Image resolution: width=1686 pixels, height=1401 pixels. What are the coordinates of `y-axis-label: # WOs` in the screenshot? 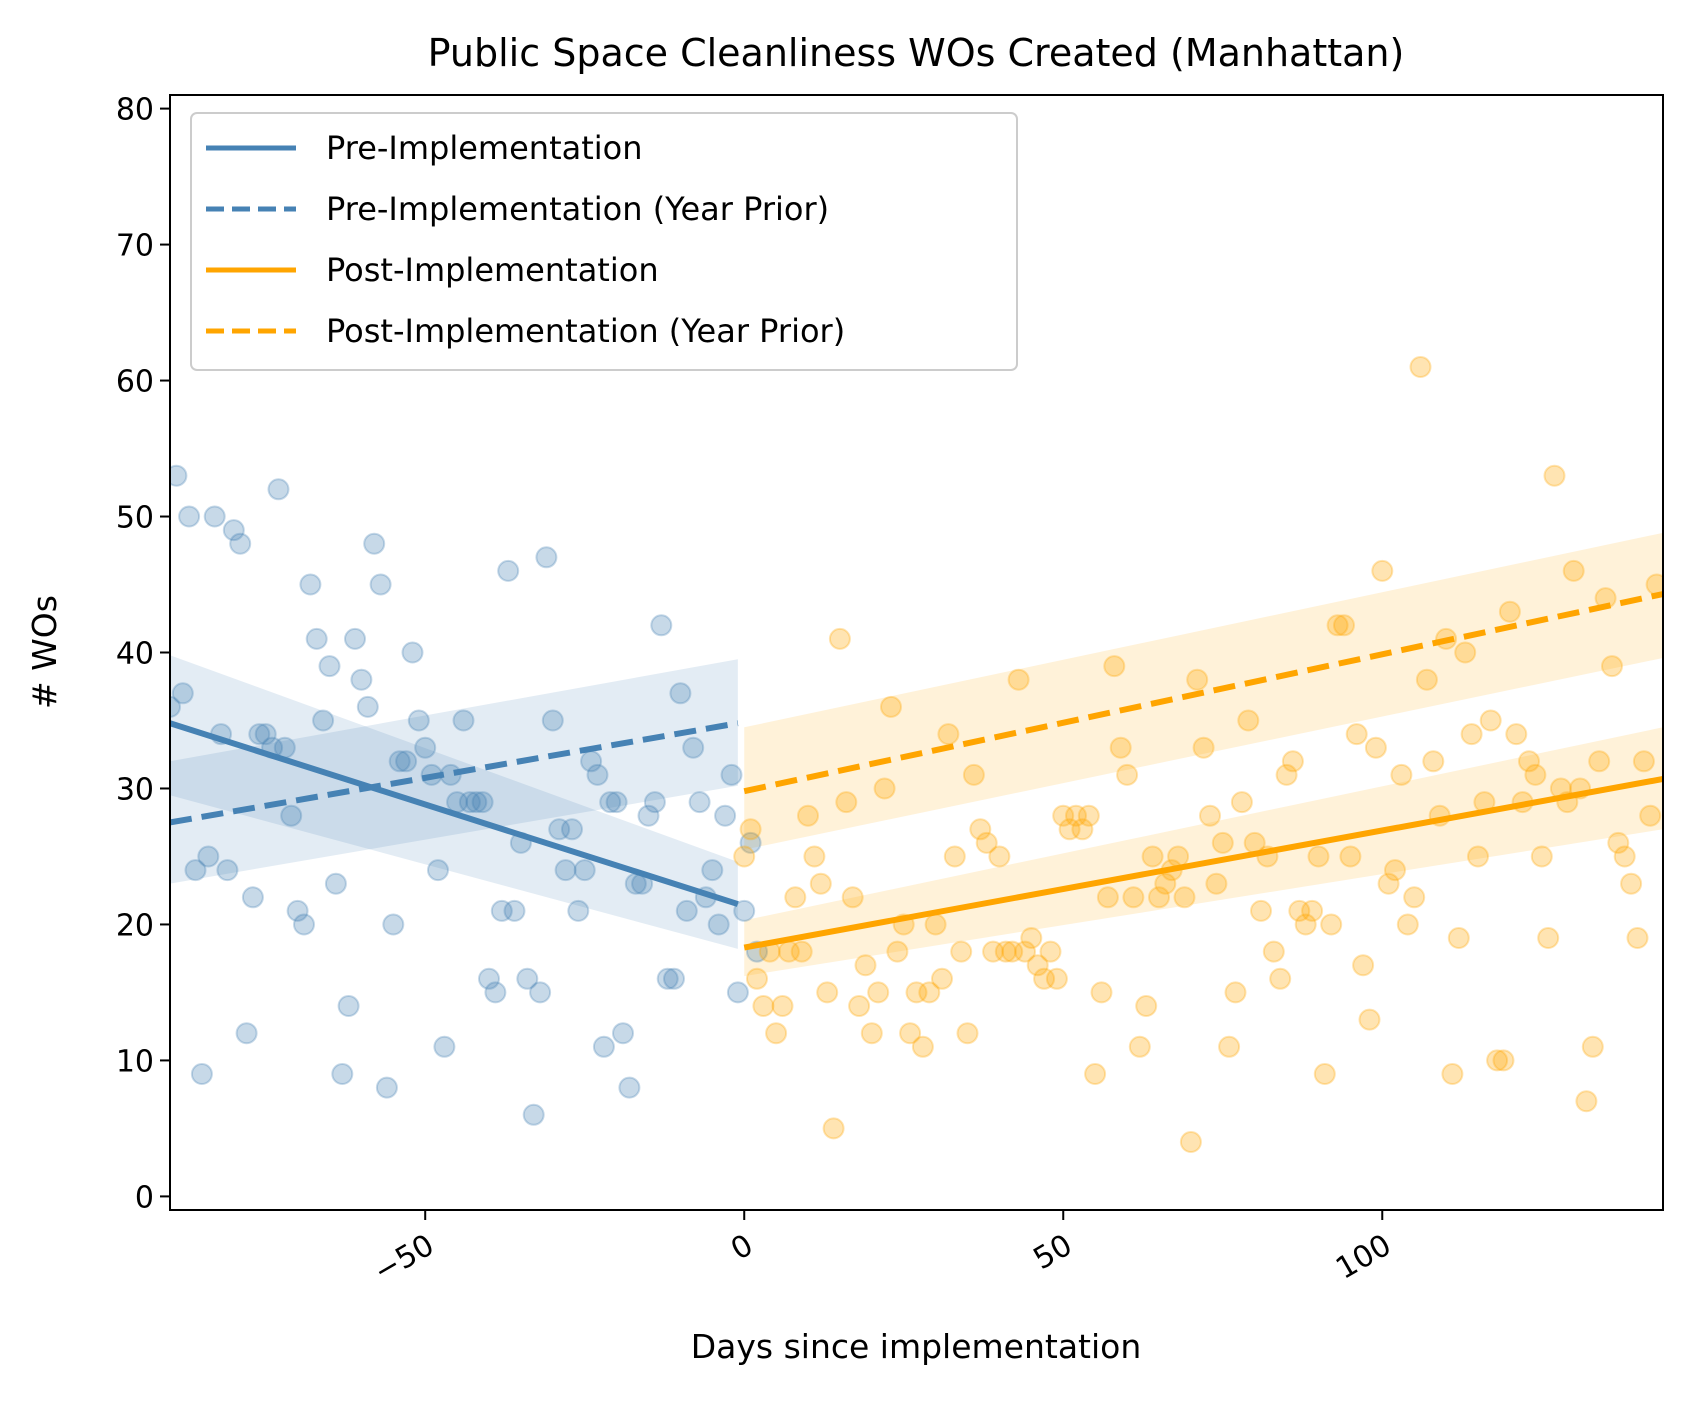 It's located at (44, 652).